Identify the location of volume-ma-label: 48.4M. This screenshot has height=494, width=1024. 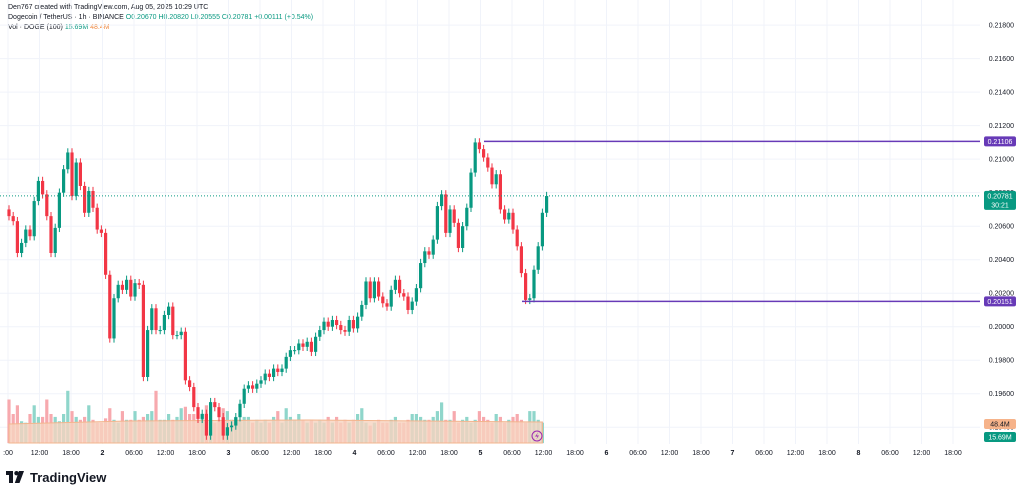
(1000, 425).